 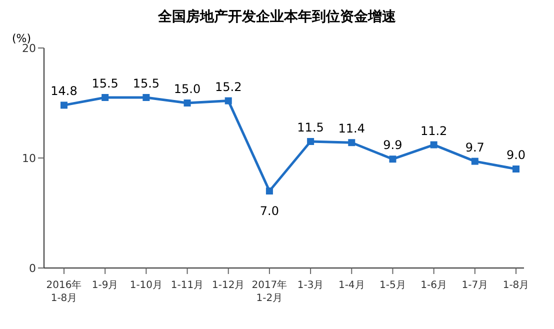 What do you see at coordinates (64, 291) in the screenshot?
I see `x-tick-label: 2016年 1-8月` at bounding box center [64, 291].